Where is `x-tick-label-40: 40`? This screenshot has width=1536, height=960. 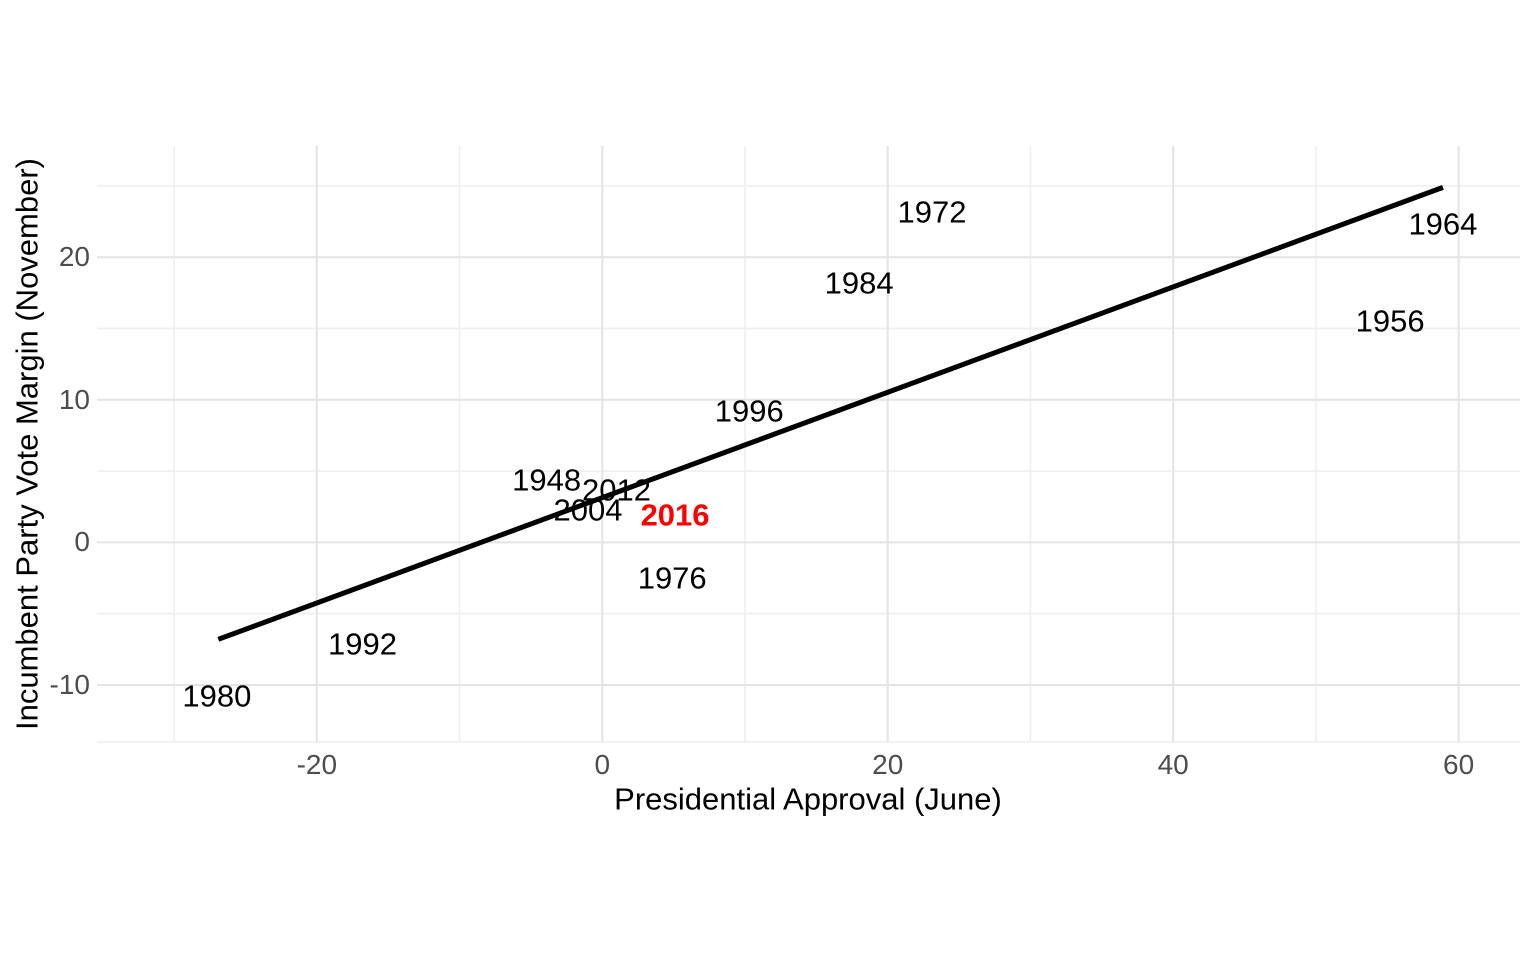
x-tick-label-40: 40 is located at coordinates (1173, 764).